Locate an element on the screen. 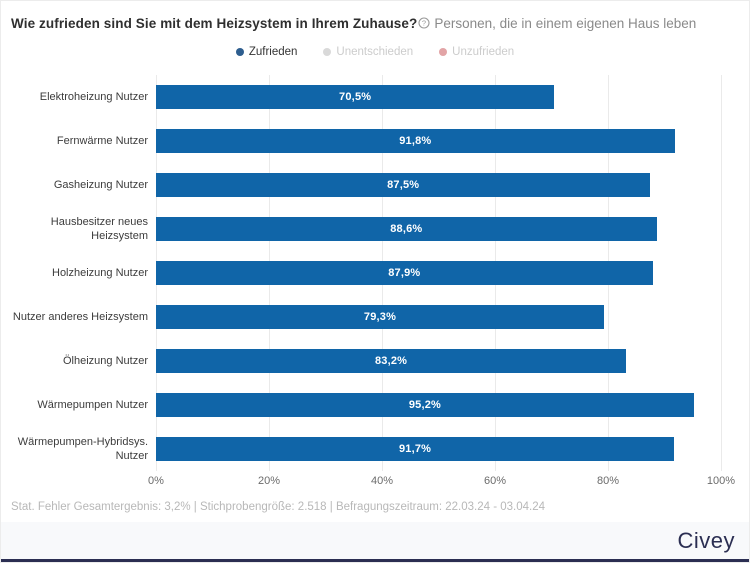 The width and height of the screenshot is (750, 563). x-axis-tick-label: 20% is located at coordinates (269, 481).